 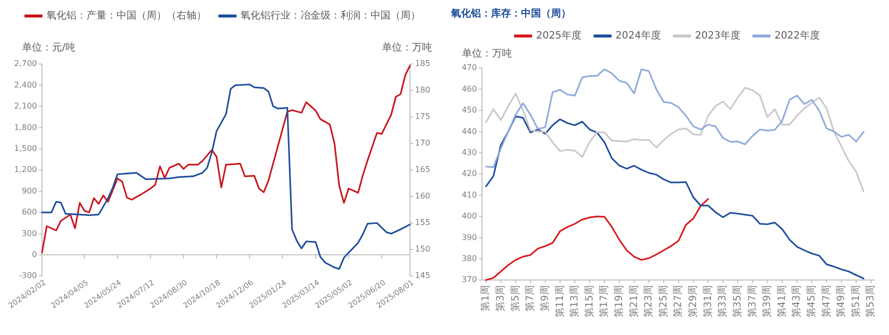 I want to click on x-tick-label: 第5周, so click(x=515, y=298).